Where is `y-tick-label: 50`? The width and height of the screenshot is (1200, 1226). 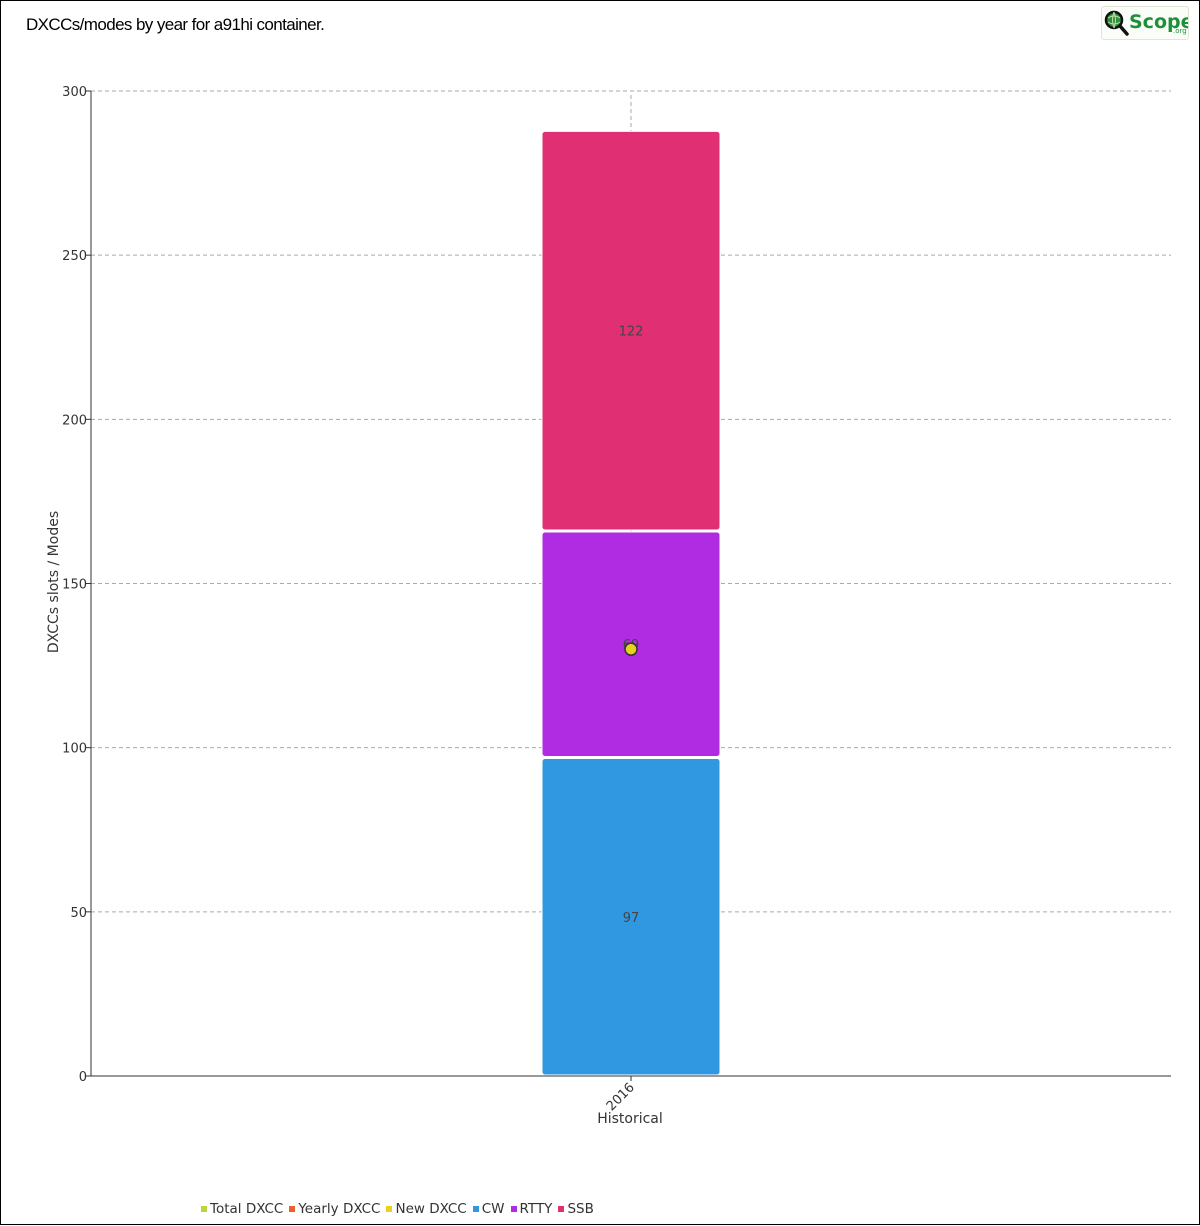 y-tick-label: 50 is located at coordinates (78, 913).